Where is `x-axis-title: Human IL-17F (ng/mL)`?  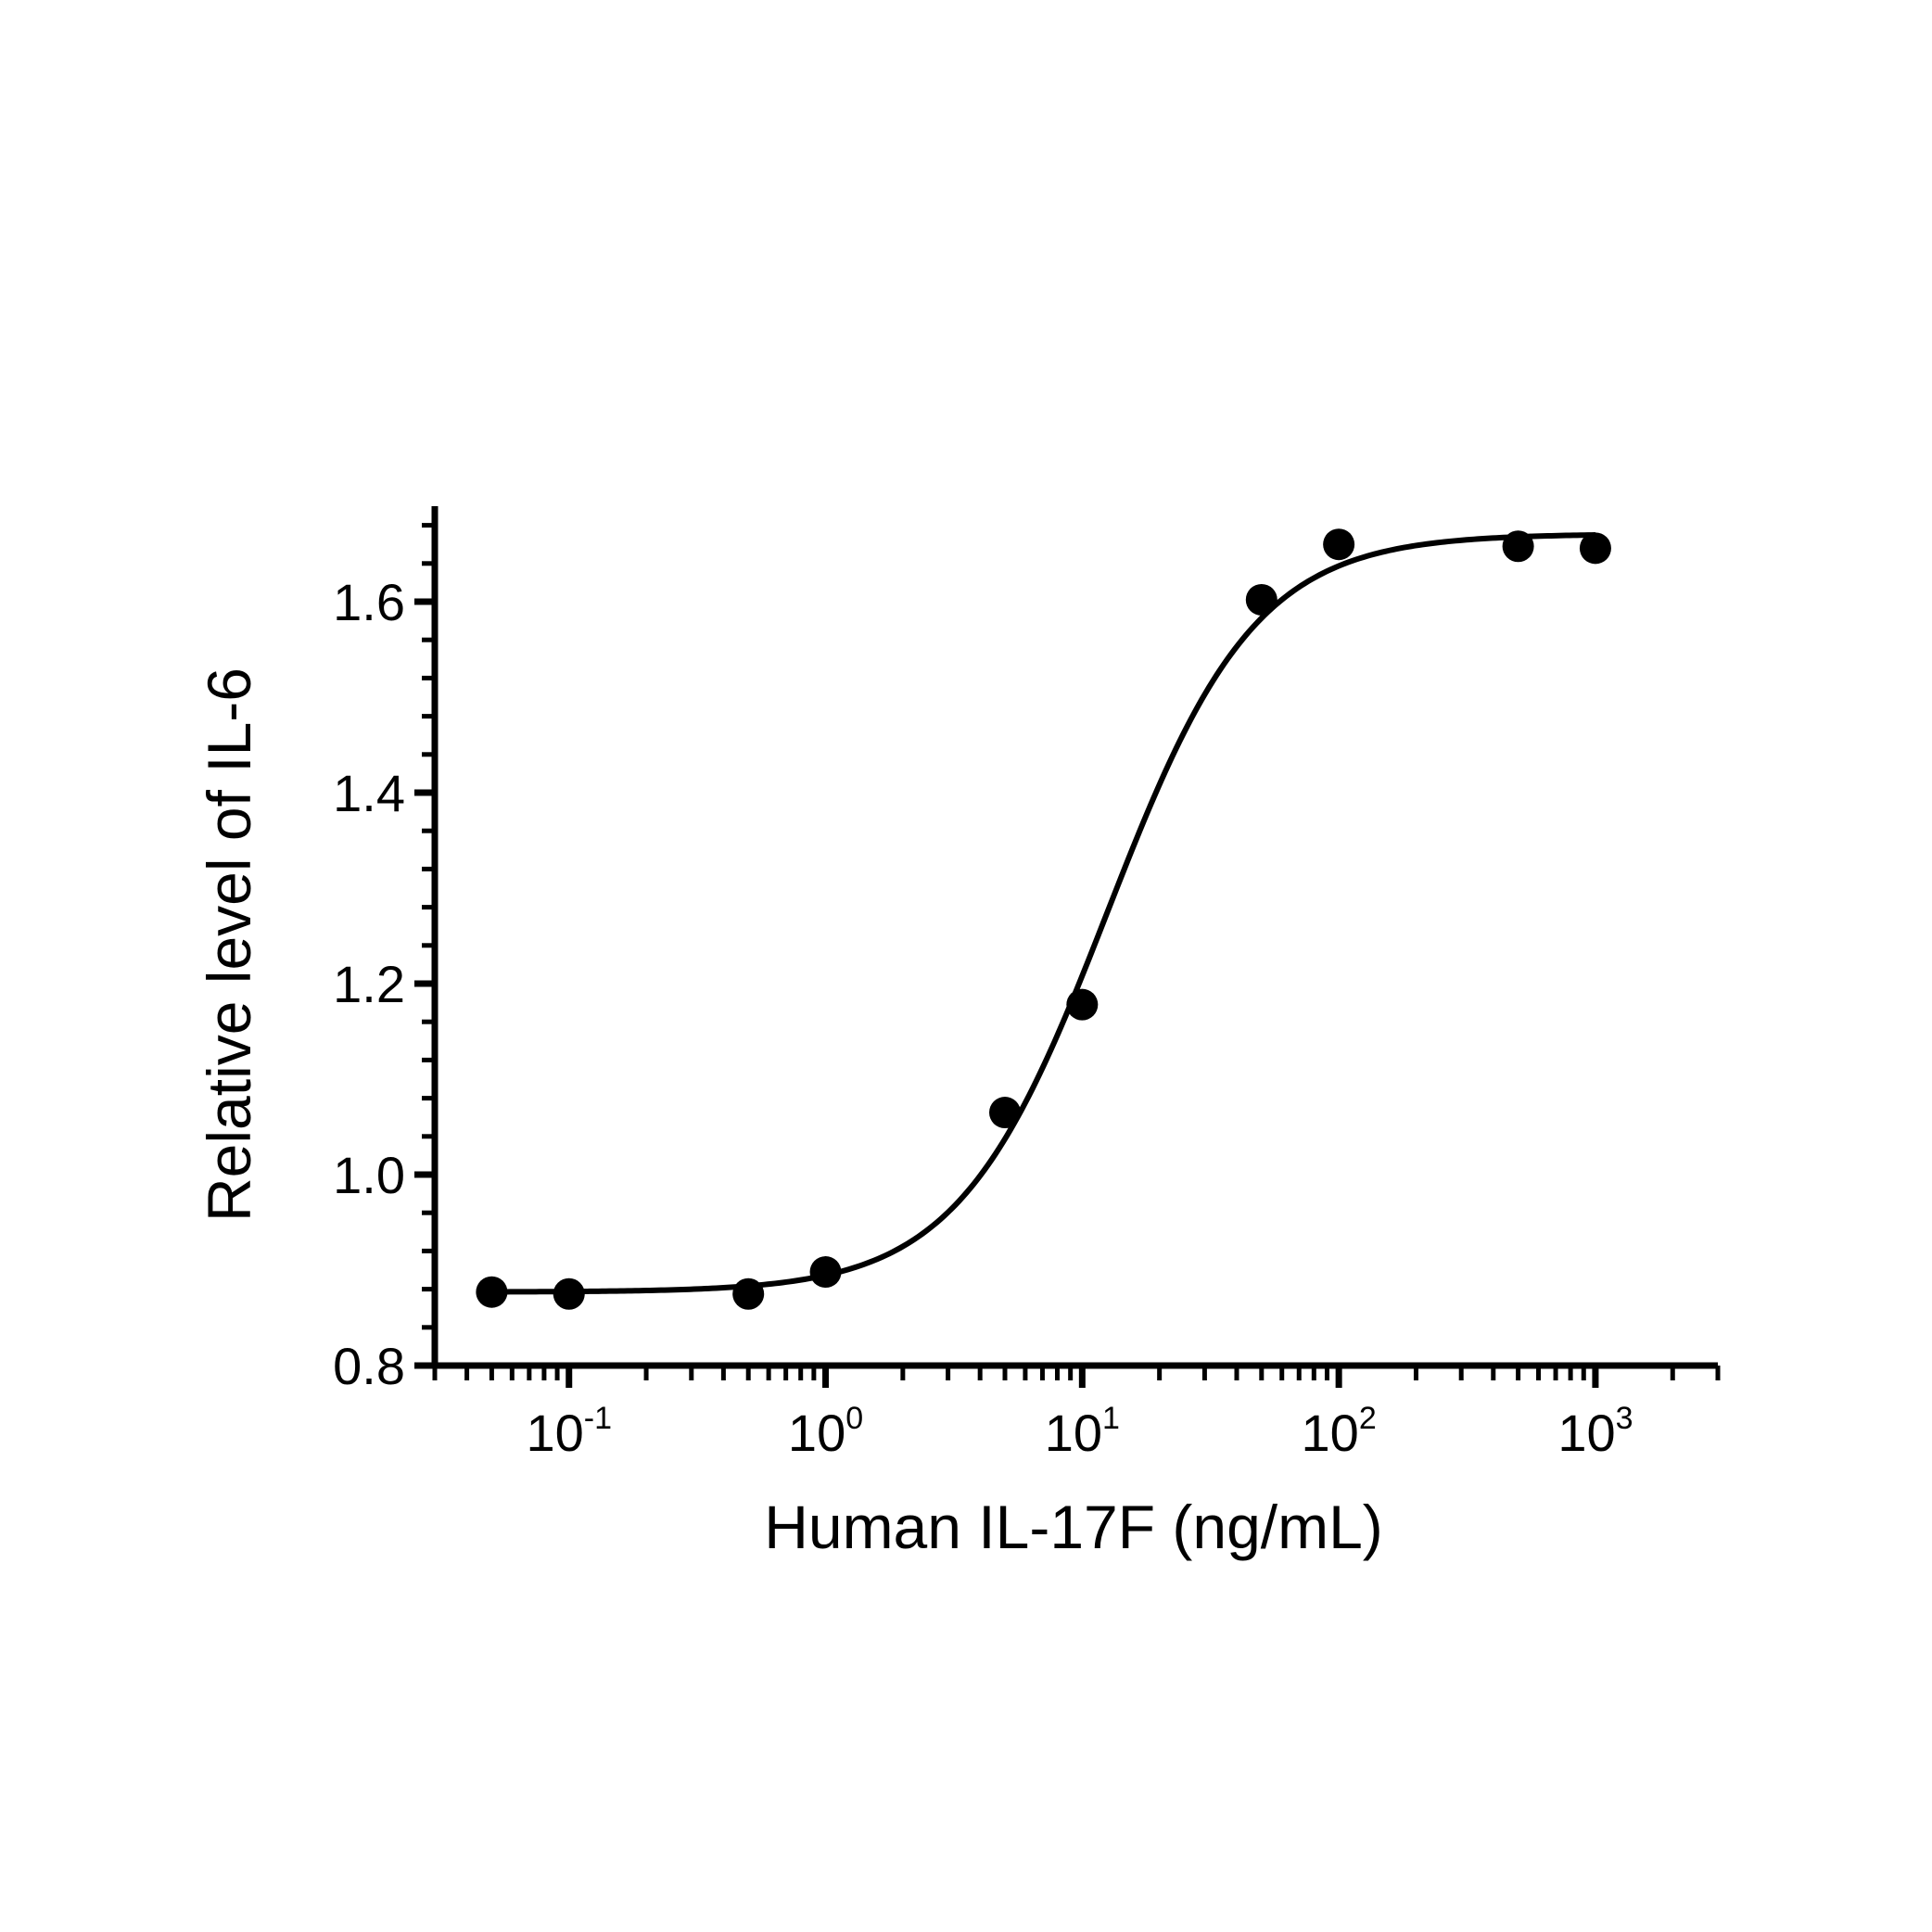
x-axis-title: Human IL-17F (ng/mL) is located at coordinates (1073, 1527).